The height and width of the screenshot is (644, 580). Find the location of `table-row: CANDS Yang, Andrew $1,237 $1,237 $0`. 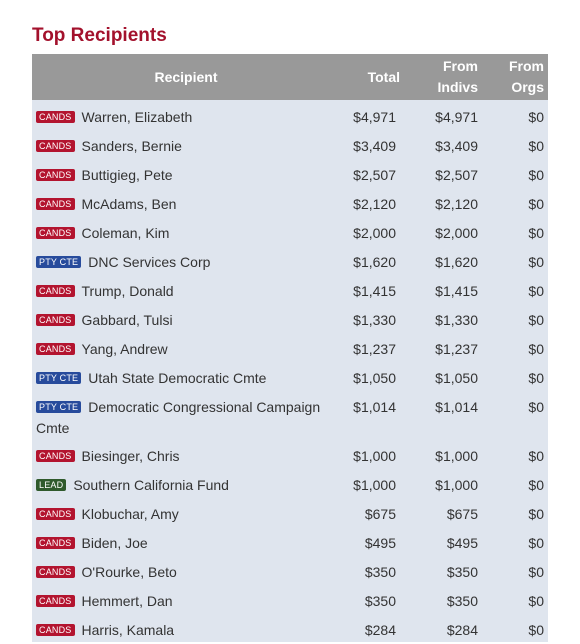

table-row: CANDS Yang, Andrew $1,237 $1,237 $0 is located at coordinates (290, 346).